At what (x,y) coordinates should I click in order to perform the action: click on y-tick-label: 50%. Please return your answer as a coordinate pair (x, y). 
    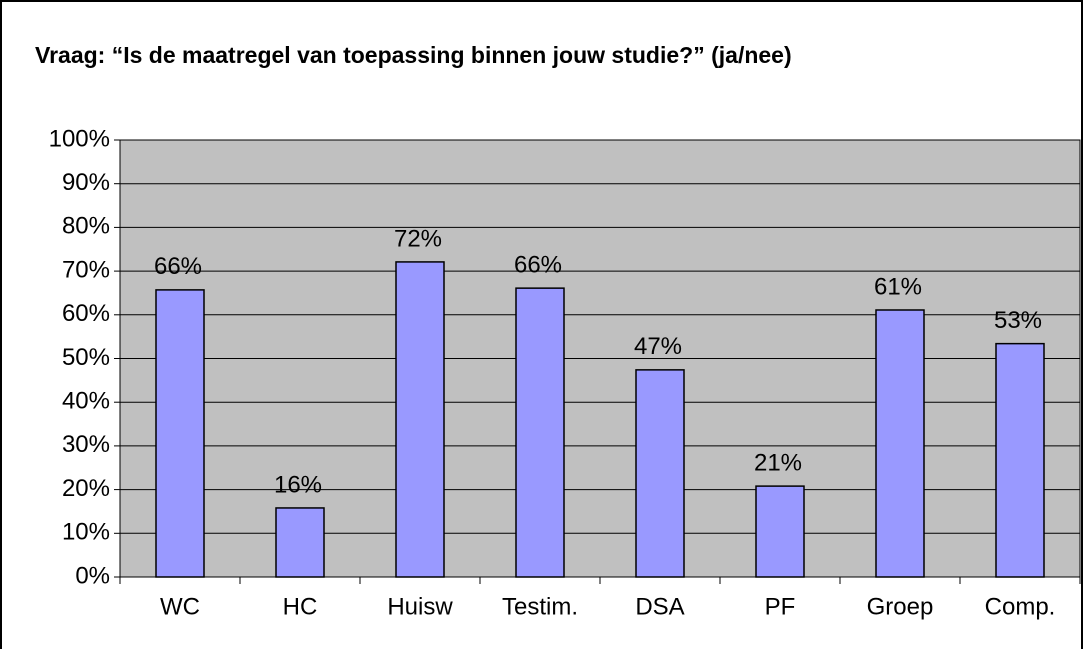
    Looking at the image, I should click on (86, 357).